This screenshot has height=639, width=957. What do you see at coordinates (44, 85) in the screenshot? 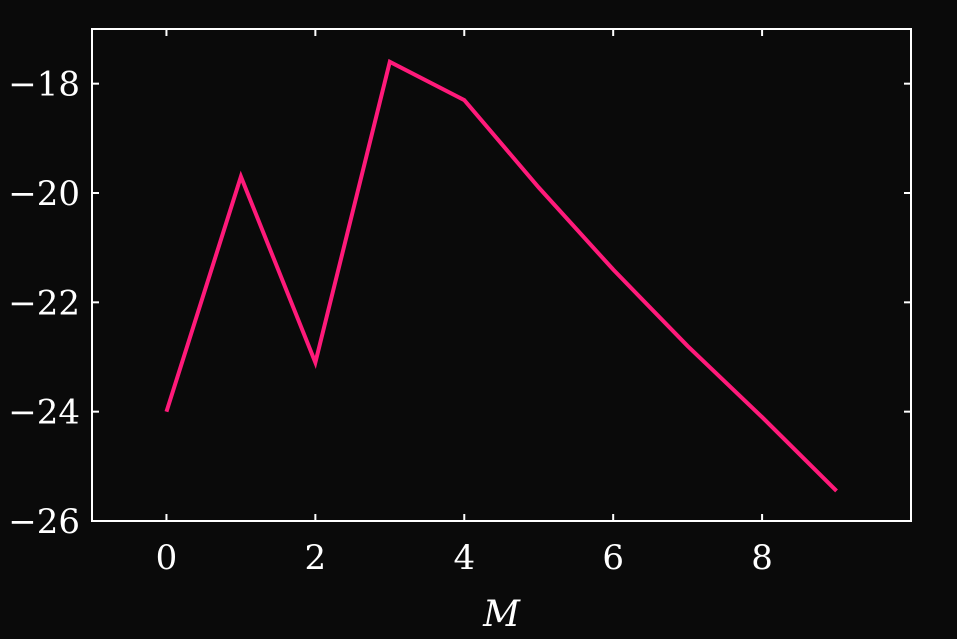
I see `y-tick-label: −18` at bounding box center [44, 85].